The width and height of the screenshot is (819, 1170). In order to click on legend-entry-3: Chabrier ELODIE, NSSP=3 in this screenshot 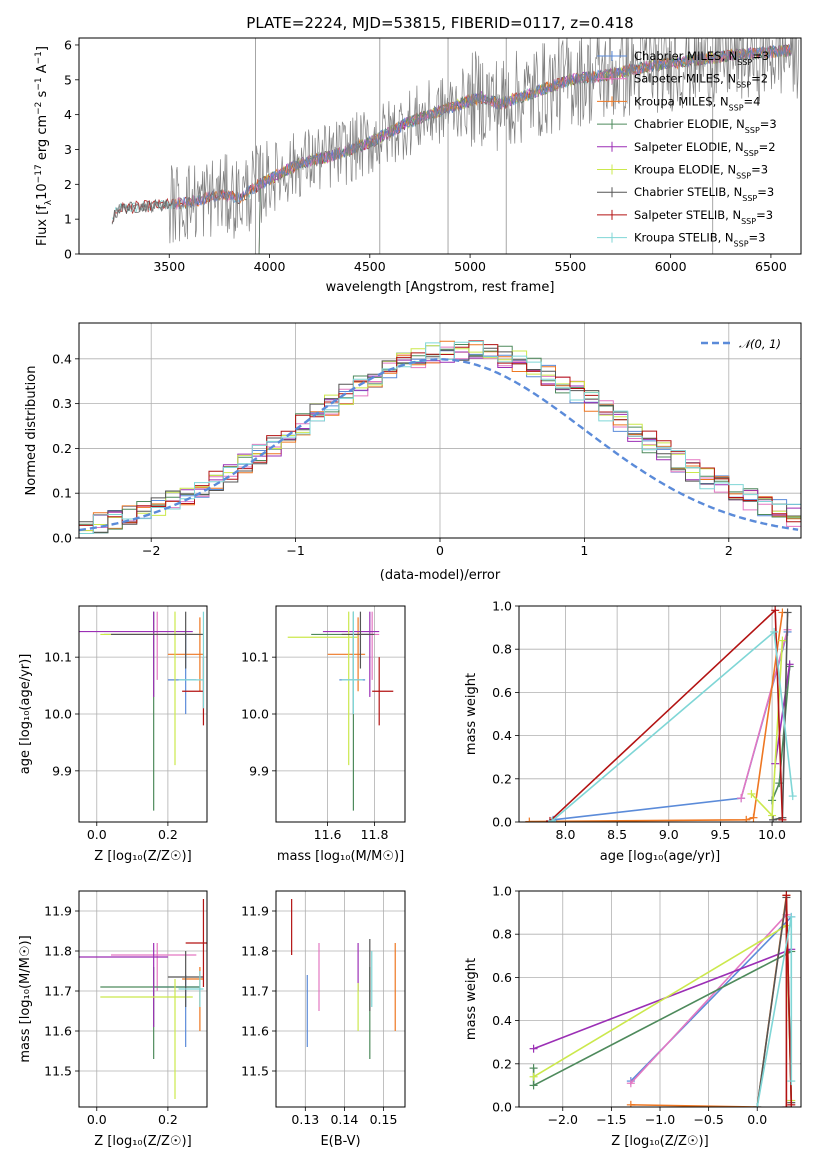, I will do `click(705, 126)`.